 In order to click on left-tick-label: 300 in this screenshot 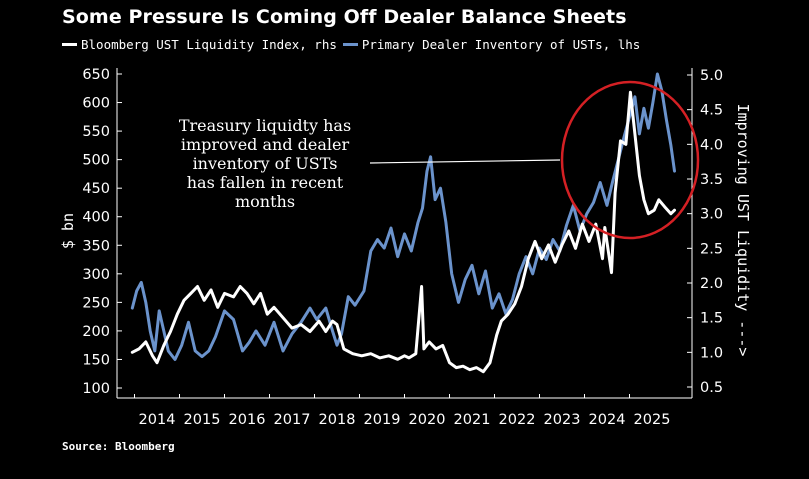, I will do `click(96, 275)`.